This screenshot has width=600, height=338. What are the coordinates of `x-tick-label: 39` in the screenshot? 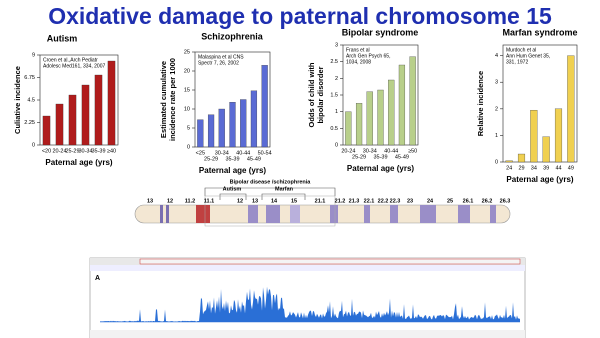 It's located at (546, 168).